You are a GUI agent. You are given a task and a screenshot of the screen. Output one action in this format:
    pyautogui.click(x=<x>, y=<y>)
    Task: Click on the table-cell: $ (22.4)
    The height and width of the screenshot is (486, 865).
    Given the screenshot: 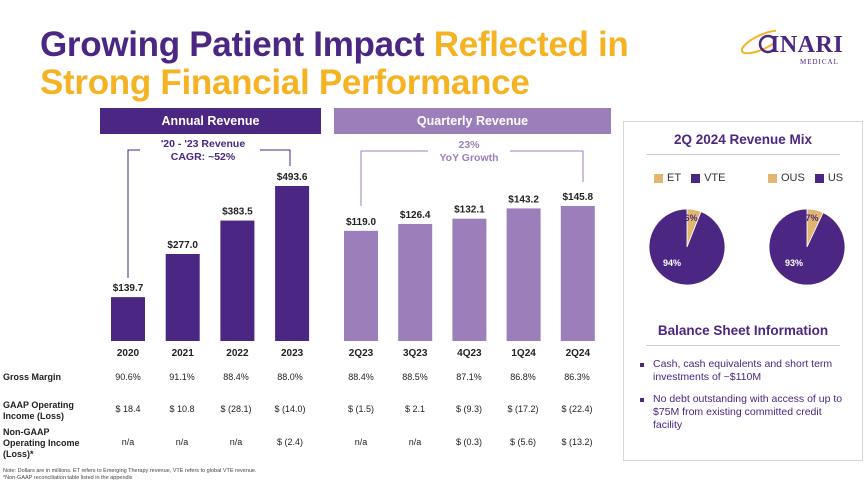 What is the action you would take?
    pyautogui.click(x=577, y=409)
    